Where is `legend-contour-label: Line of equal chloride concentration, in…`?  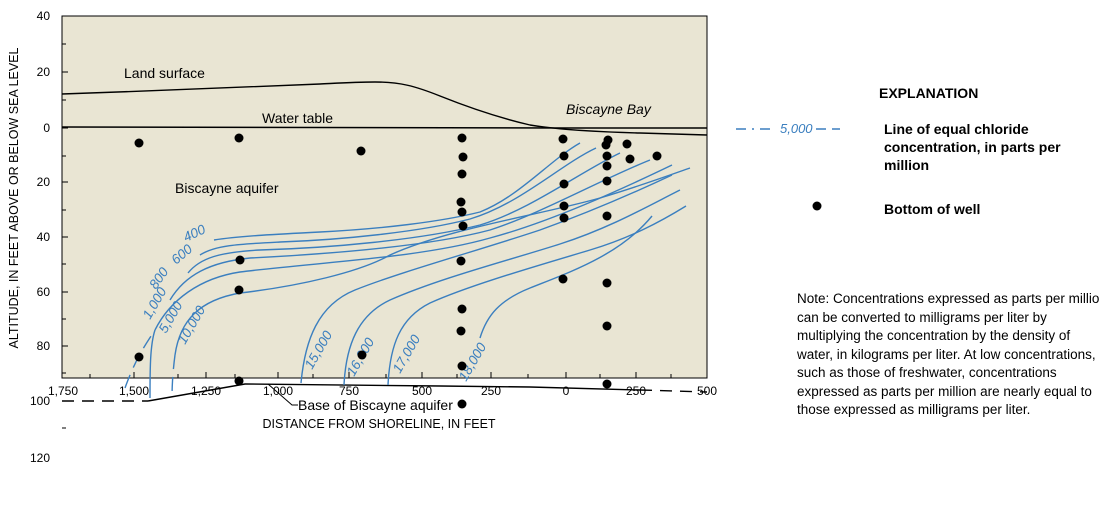 legend-contour-label: Line of equal chloride concentration, in… is located at coordinates (972, 147).